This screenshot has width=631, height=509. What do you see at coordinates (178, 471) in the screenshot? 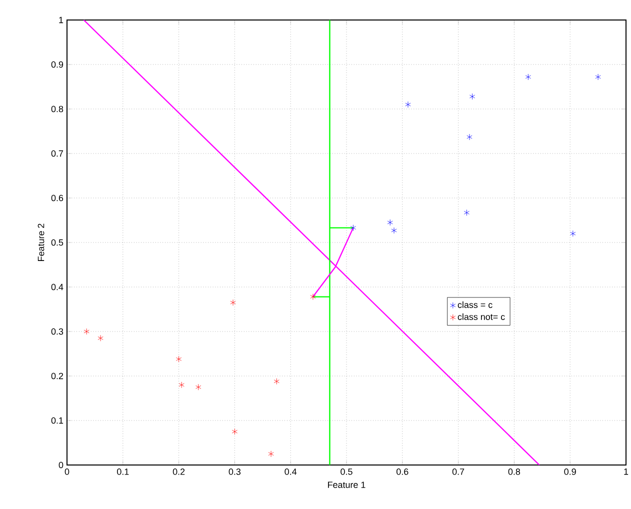
I see `x-tick-label: 0.2` at bounding box center [178, 471].